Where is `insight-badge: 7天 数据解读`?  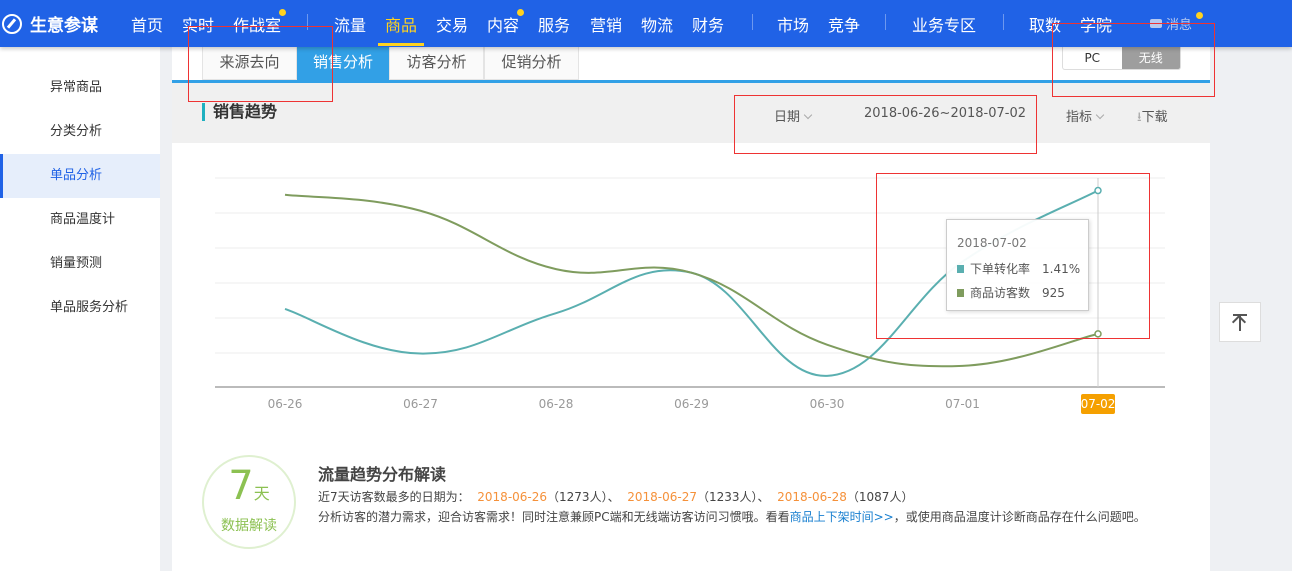 insight-badge: 7天 数据解读 is located at coordinates (249, 502).